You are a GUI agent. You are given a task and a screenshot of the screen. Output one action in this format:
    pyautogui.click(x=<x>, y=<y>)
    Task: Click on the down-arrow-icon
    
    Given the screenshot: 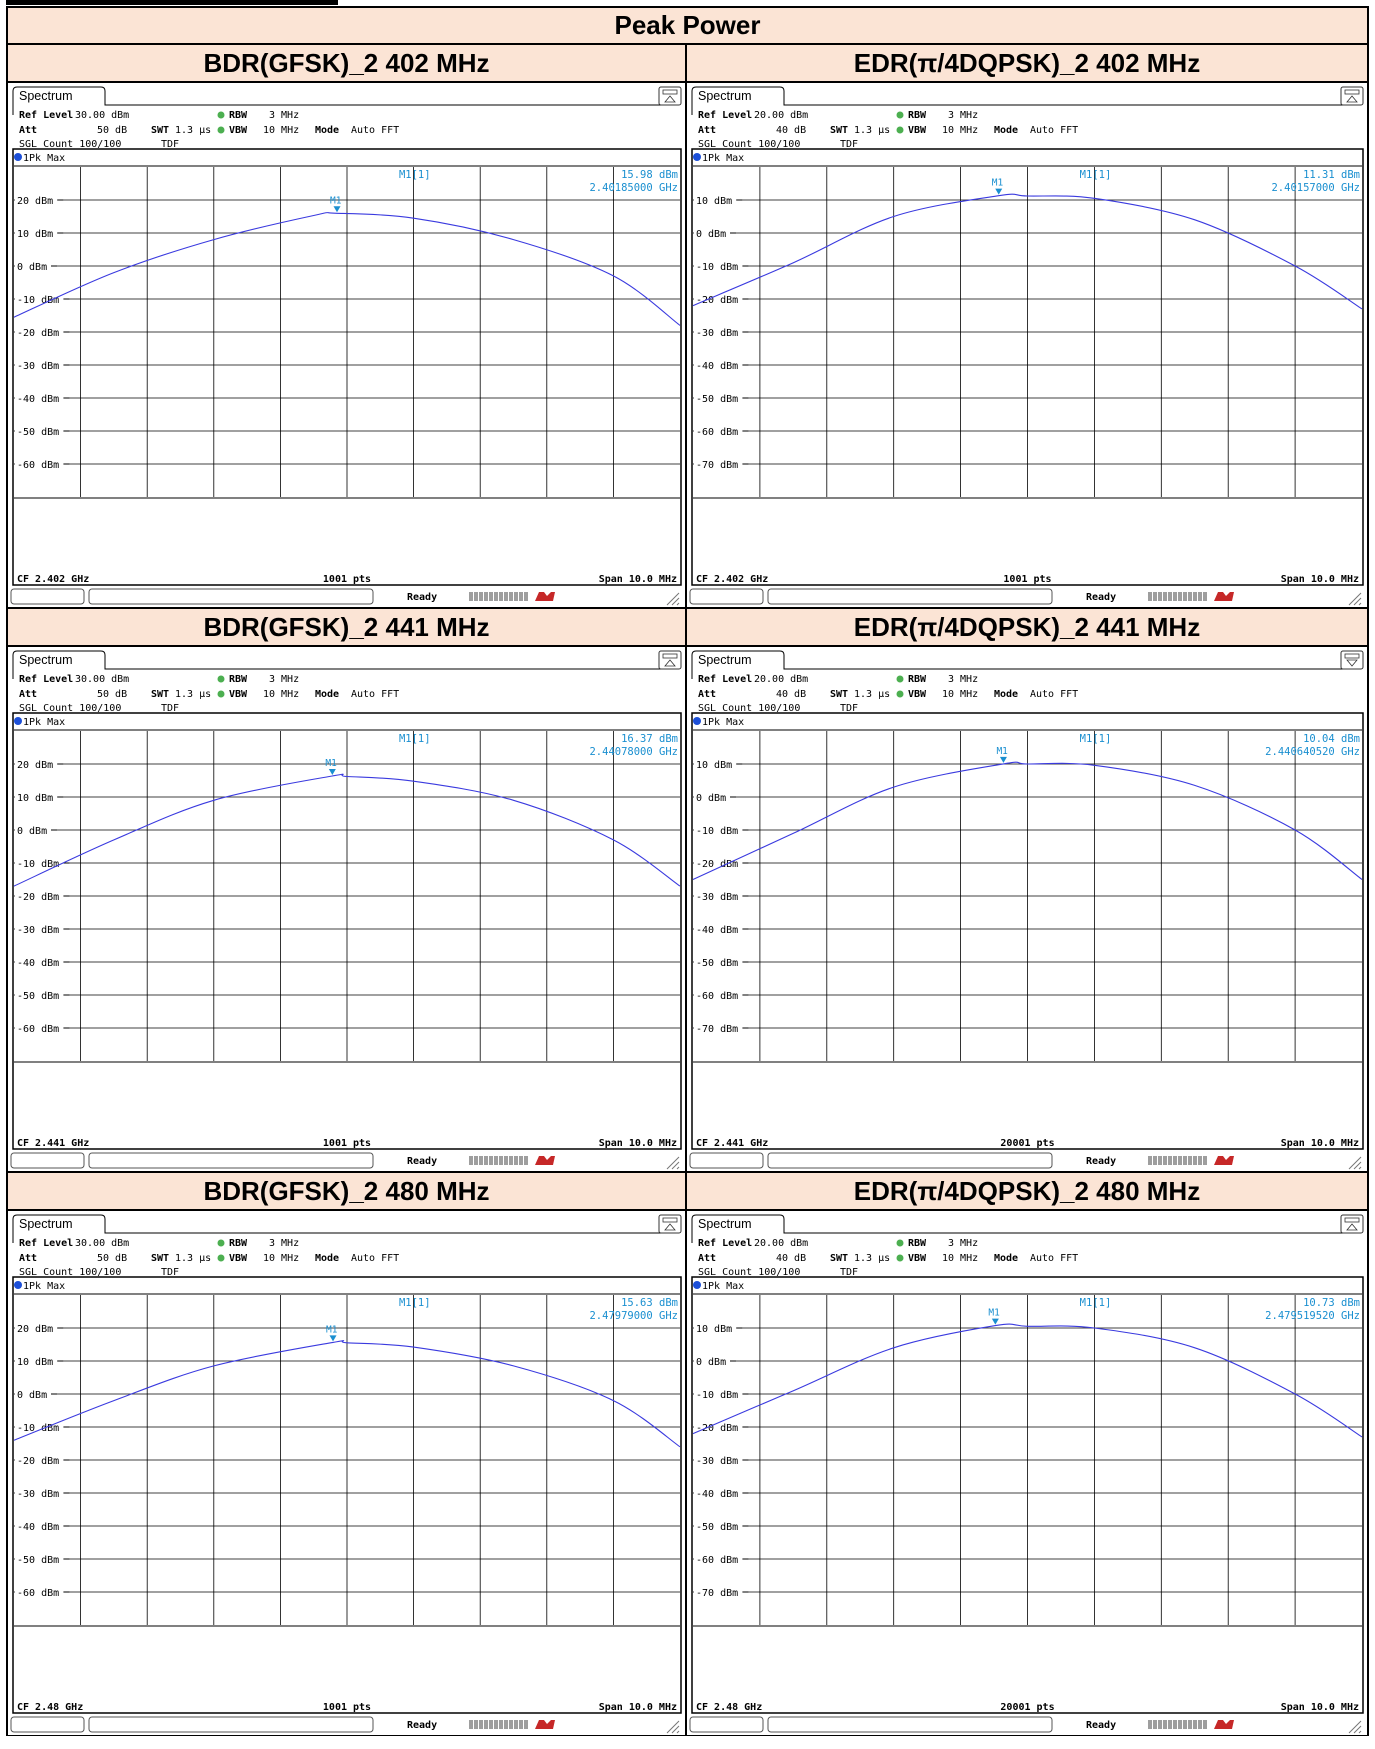 What is the action you would take?
    pyautogui.click(x=1352, y=660)
    